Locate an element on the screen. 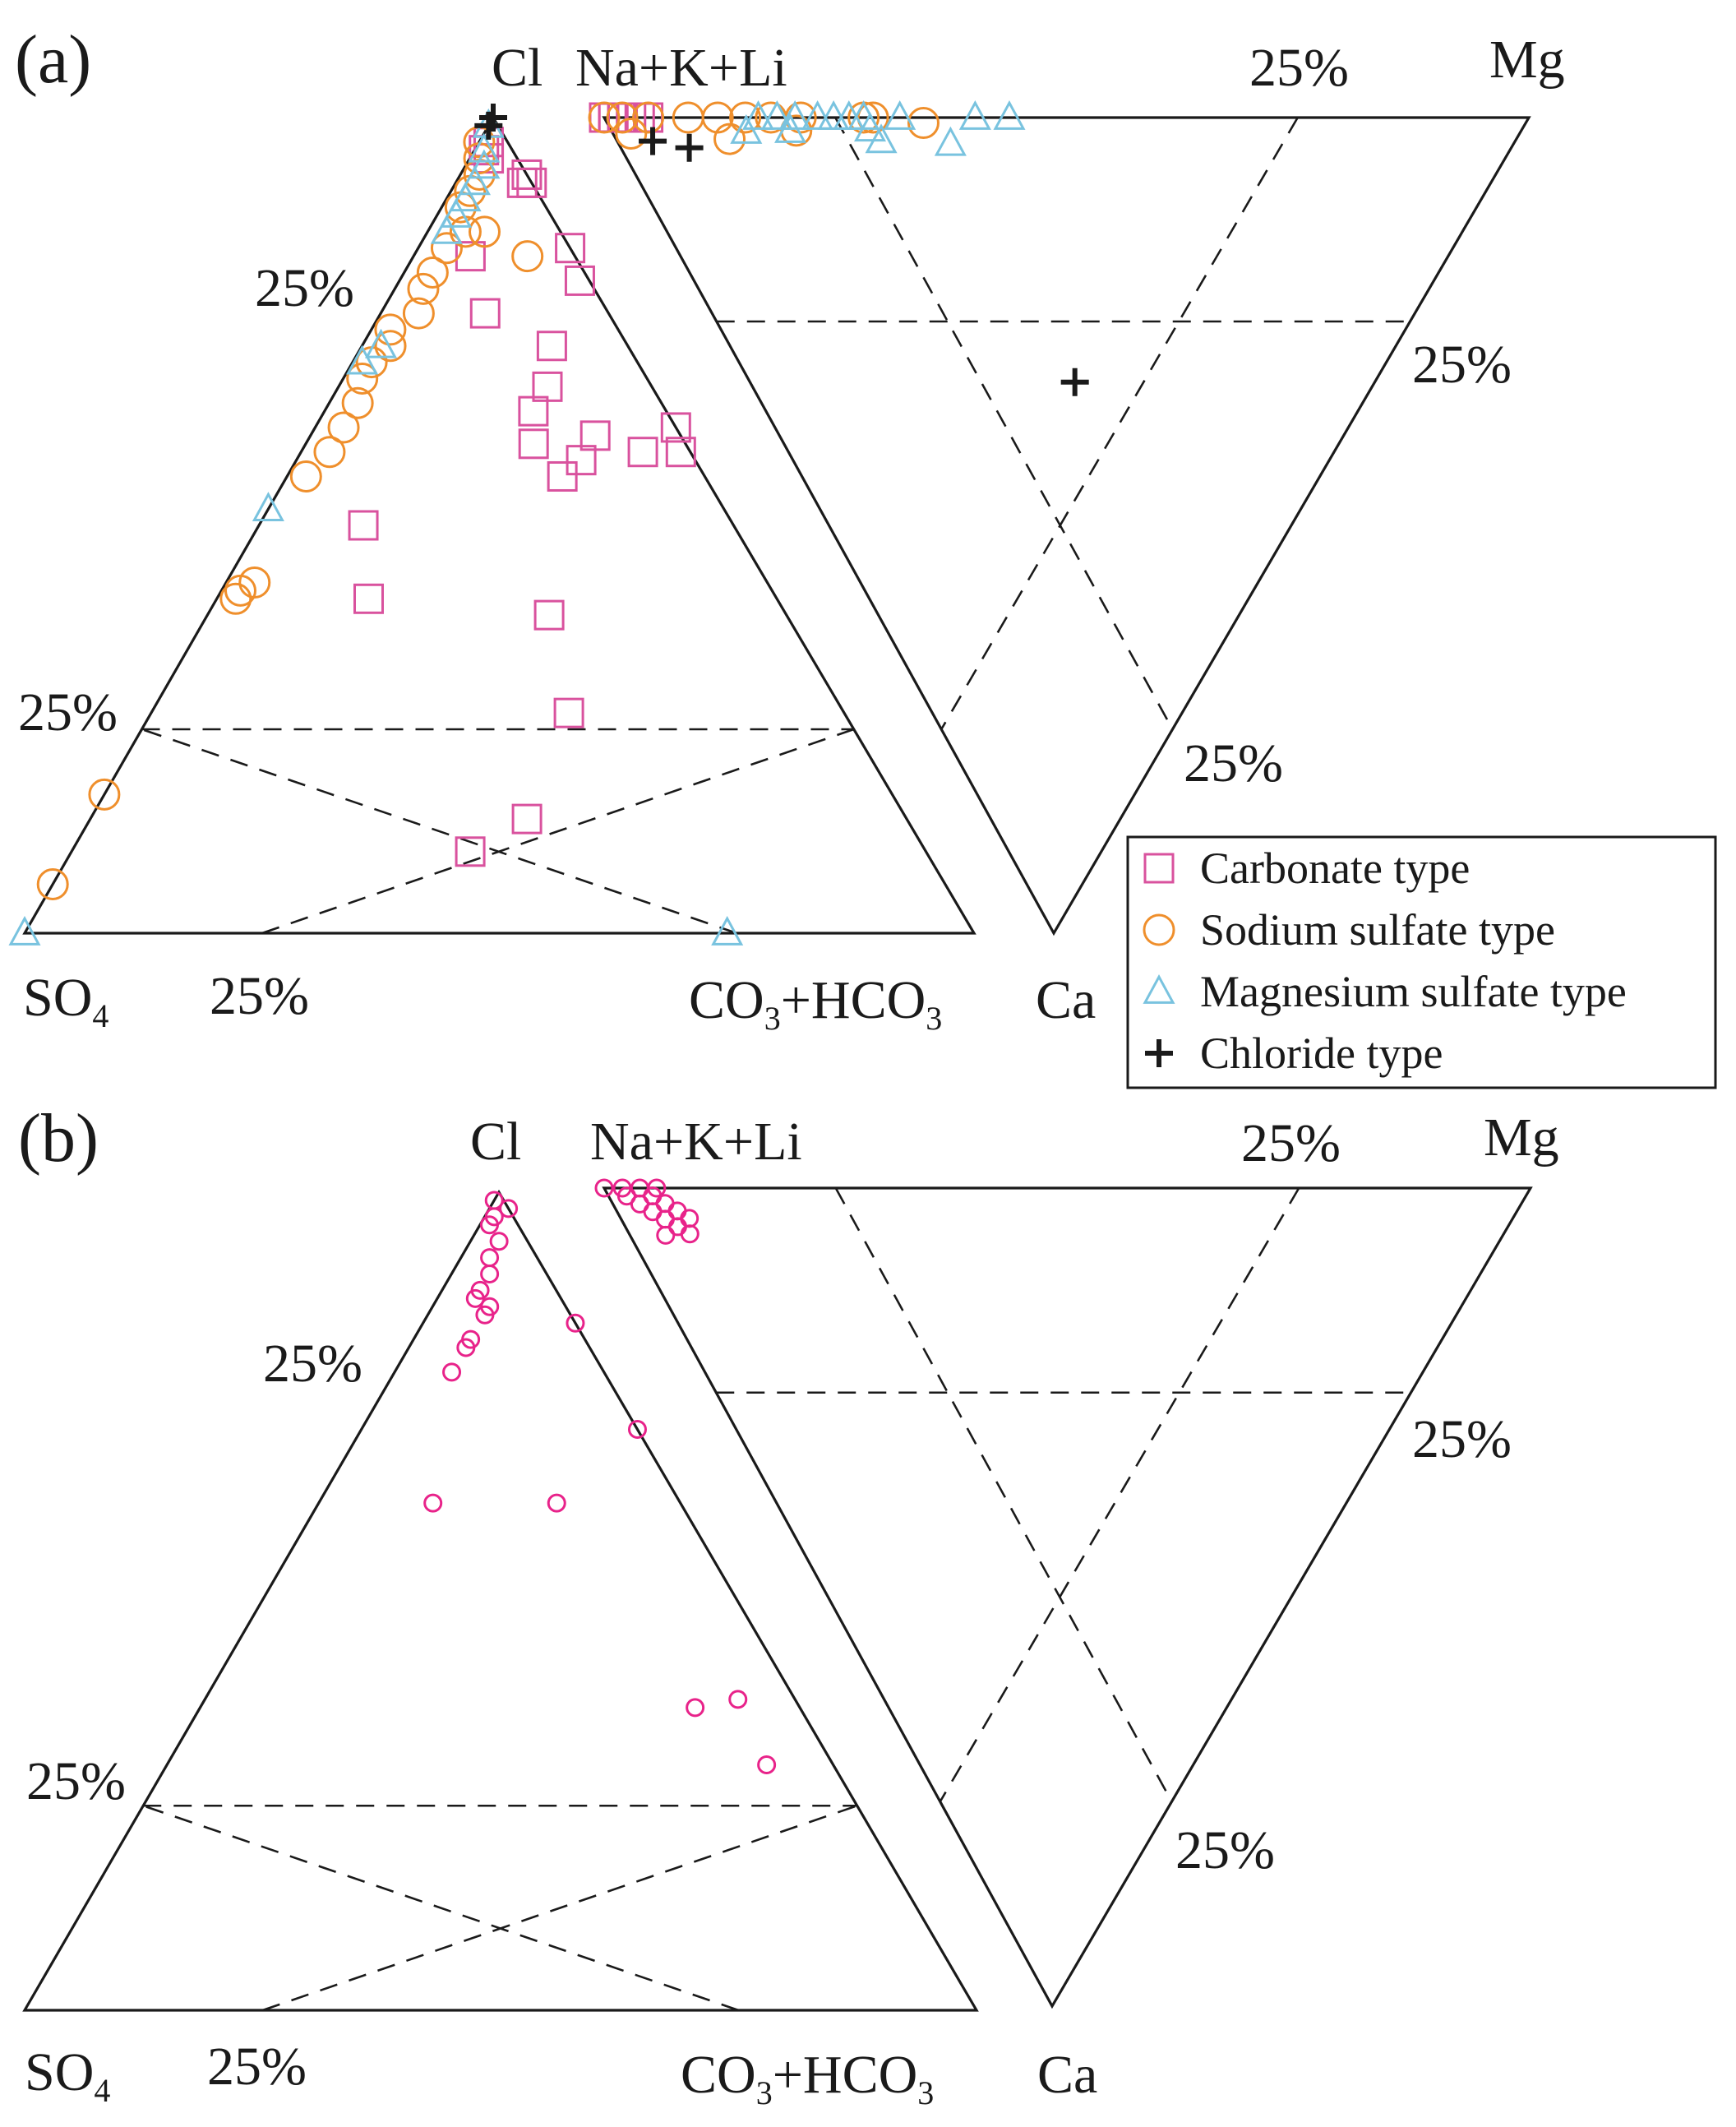 This screenshot has width=1736, height=2127. pct-tick-label-prightl: 25% is located at coordinates (1233, 763).